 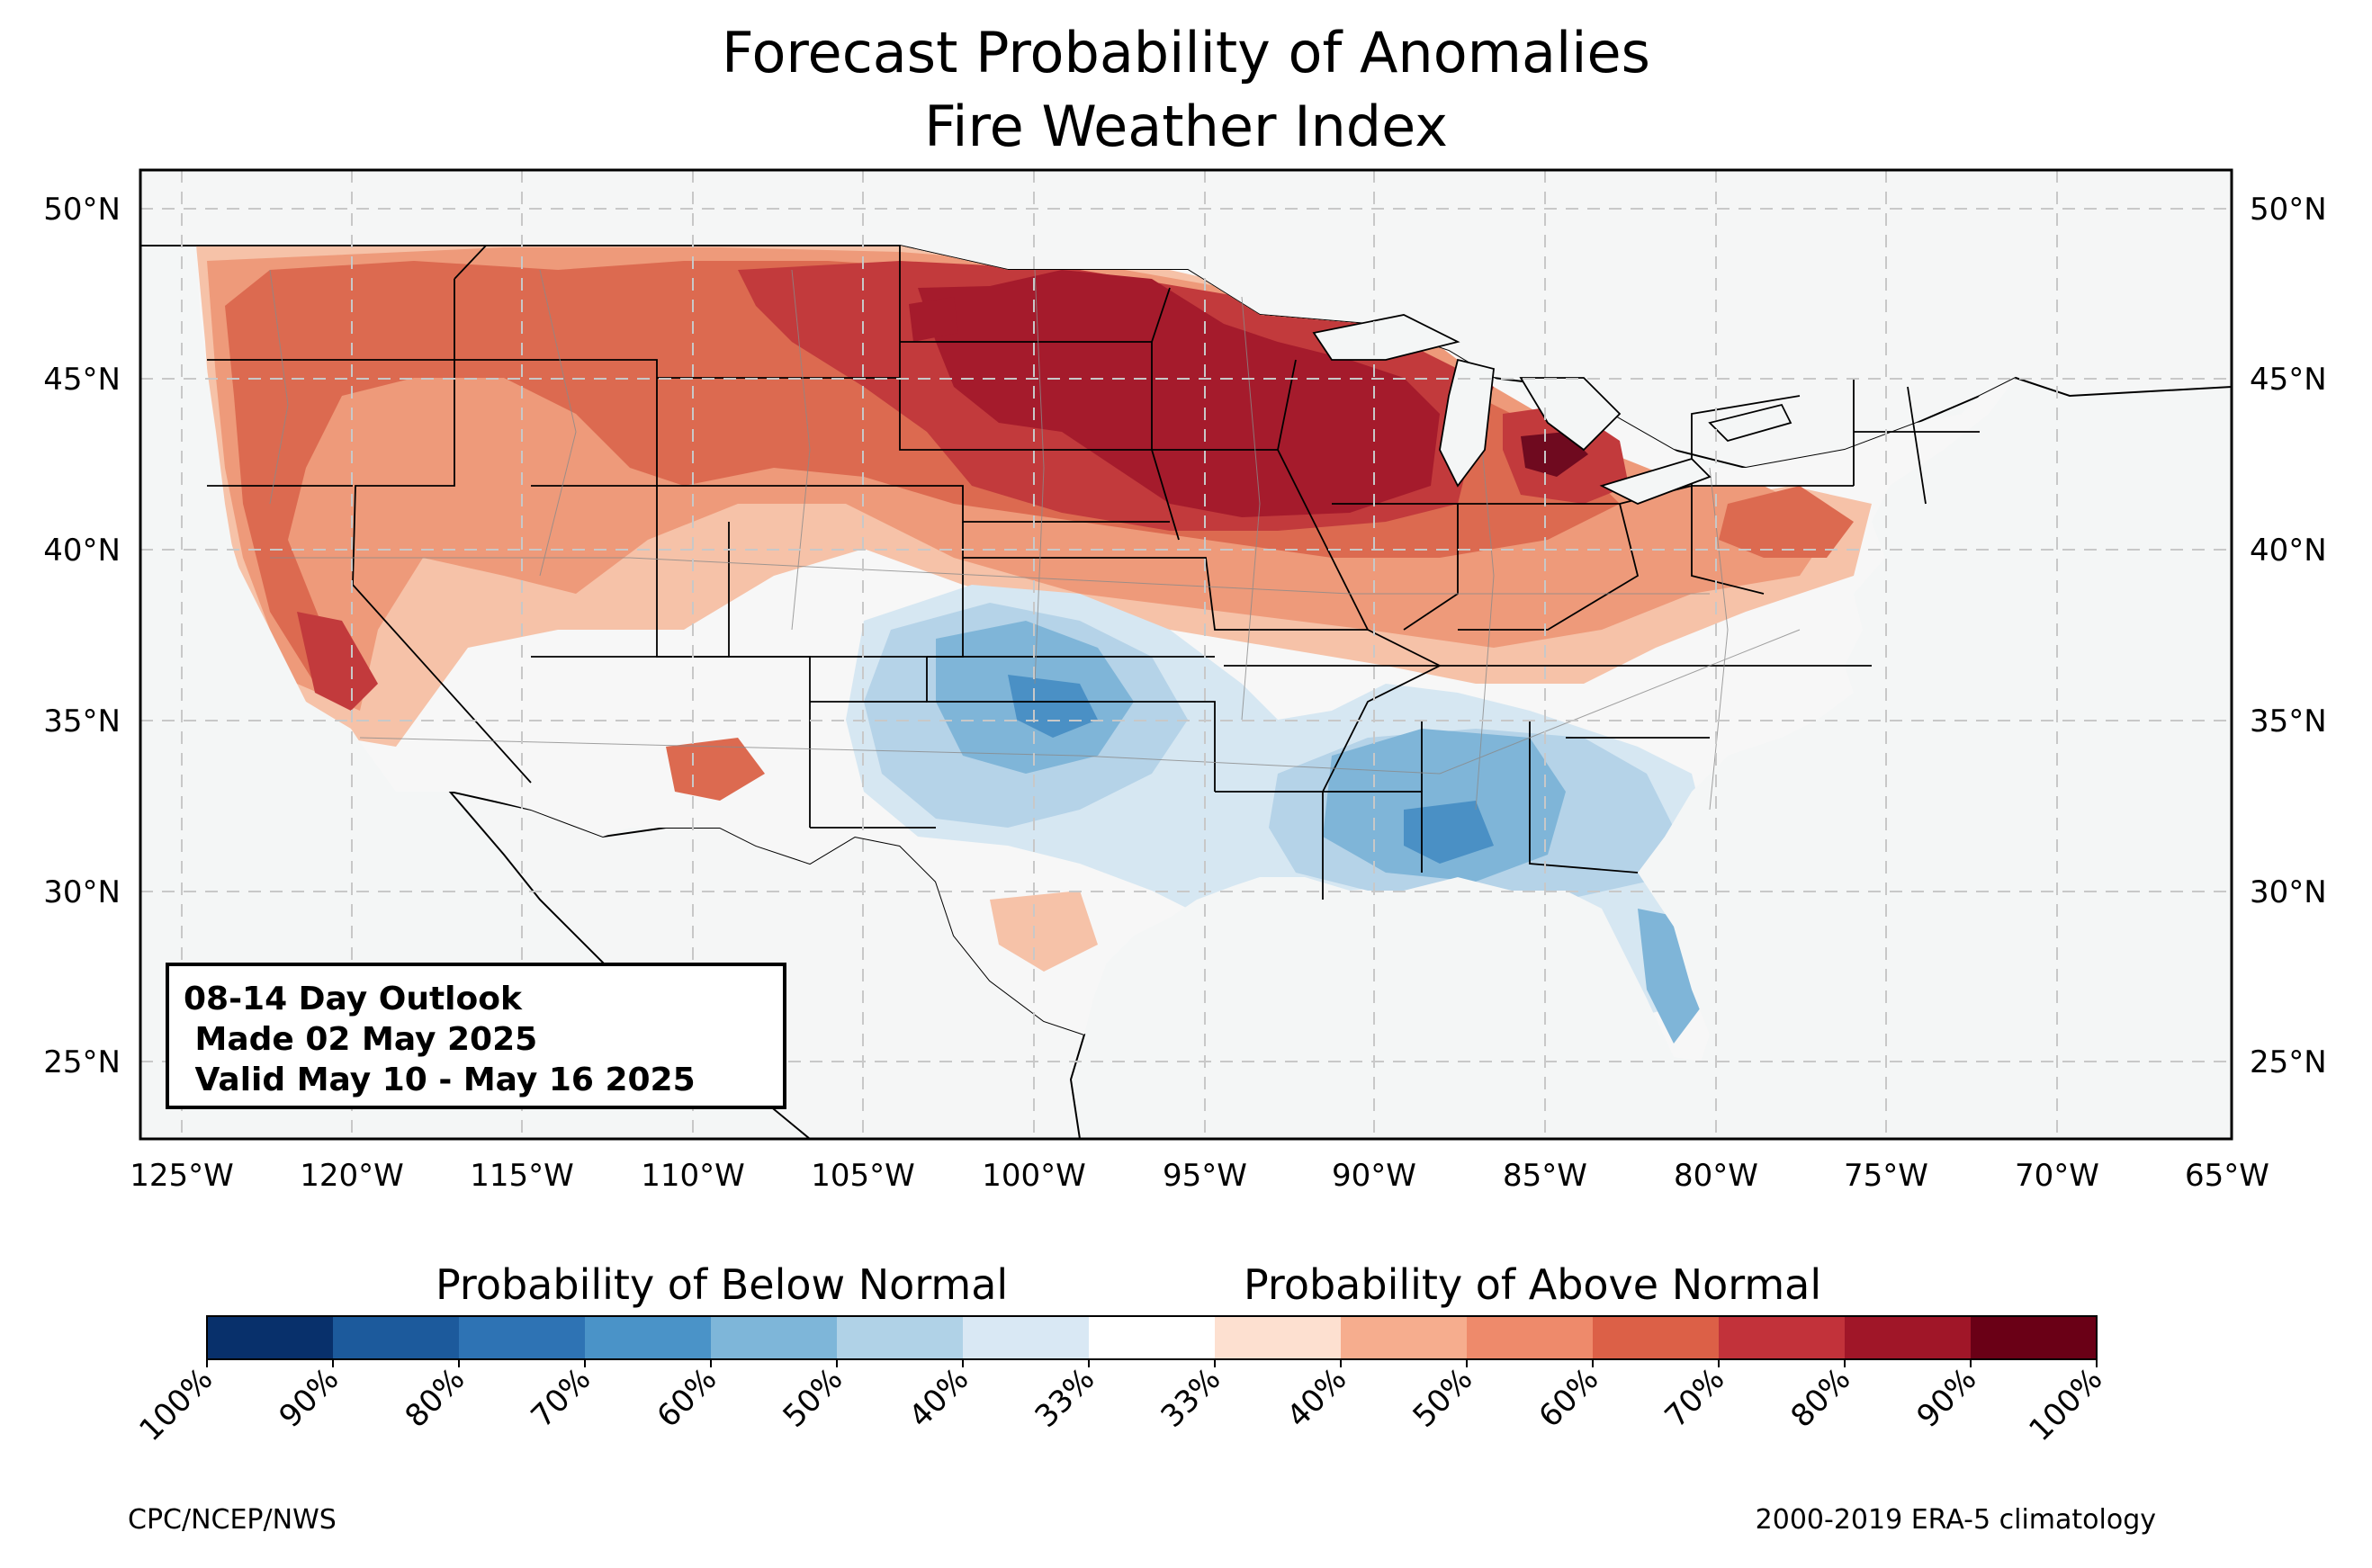 What do you see at coordinates (1533, 1284) in the screenshot?
I see `legend-above-title: Probability of Above Normal` at bounding box center [1533, 1284].